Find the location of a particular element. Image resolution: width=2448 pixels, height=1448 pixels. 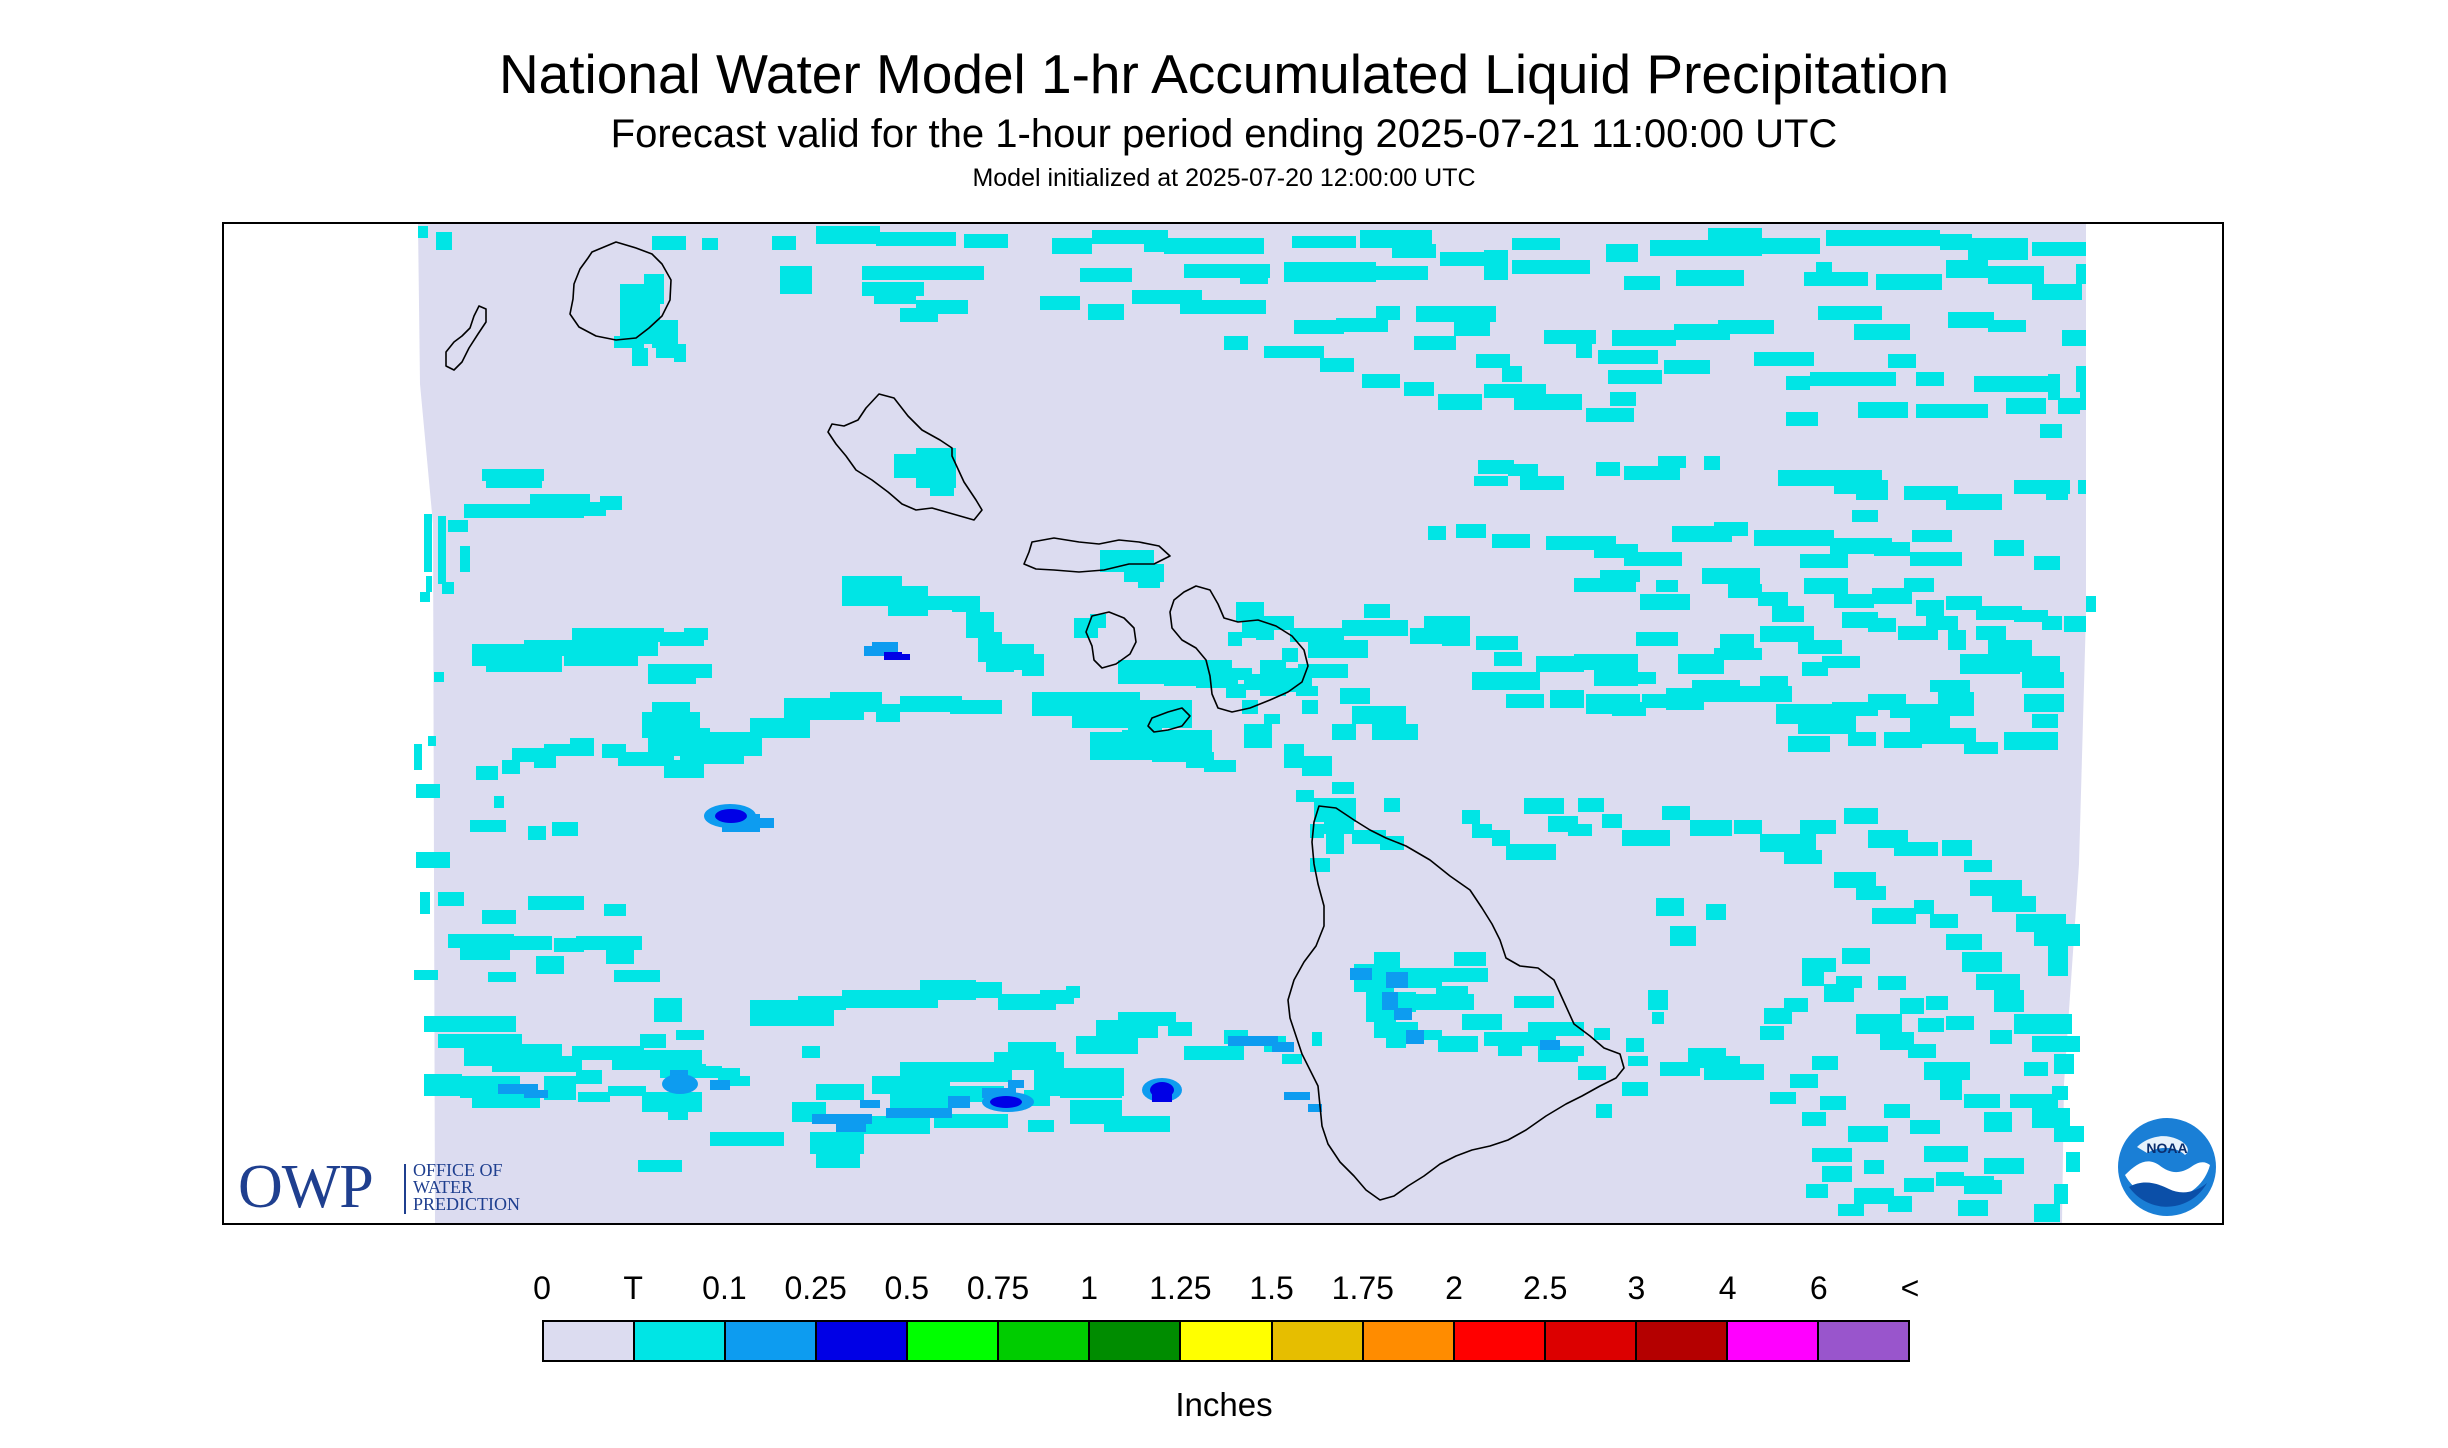

noaa-logo: NOAA is located at coordinates (2167, 1167).